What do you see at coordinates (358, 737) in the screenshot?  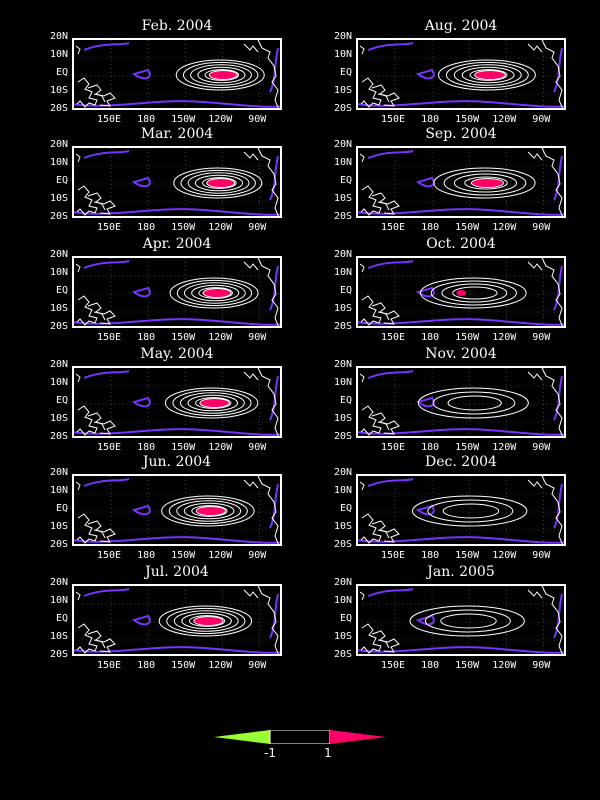 I see `colorbar-positive-triangle` at bounding box center [358, 737].